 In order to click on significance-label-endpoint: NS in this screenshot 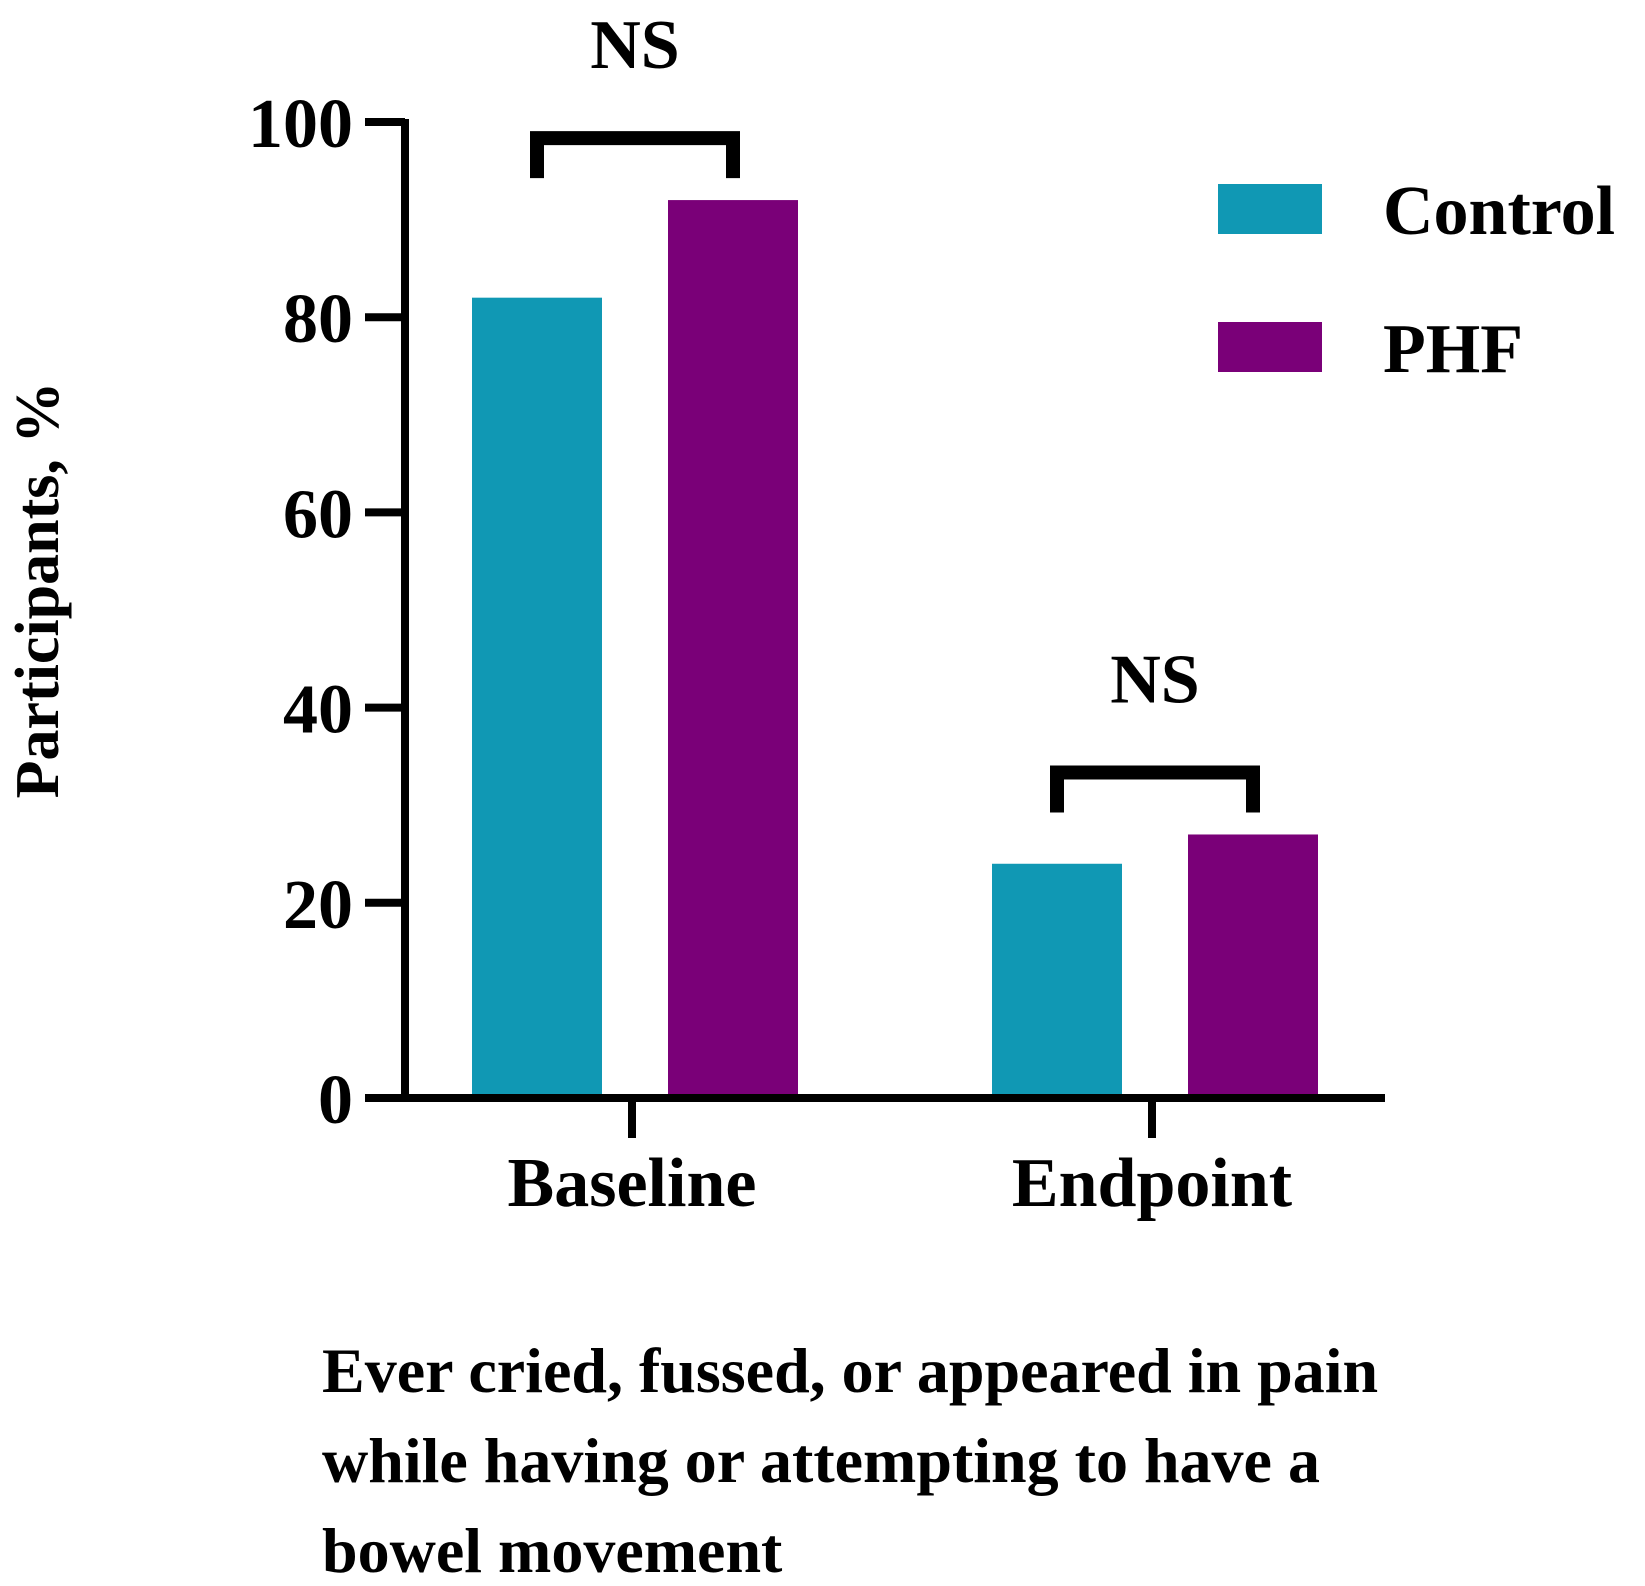, I will do `click(1154, 679)`.